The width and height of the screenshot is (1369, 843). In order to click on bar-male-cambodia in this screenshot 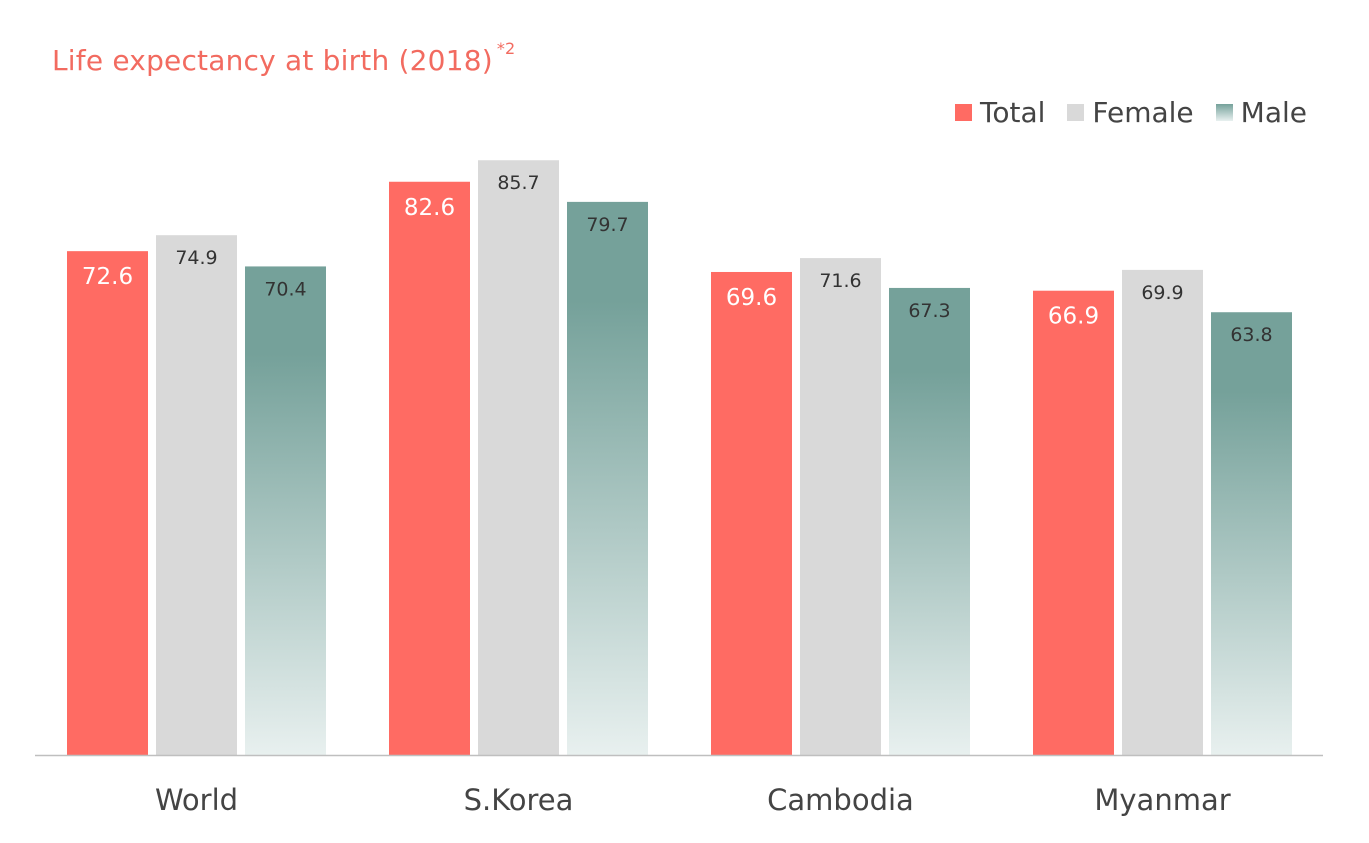, I will do `click(929, 521)`.